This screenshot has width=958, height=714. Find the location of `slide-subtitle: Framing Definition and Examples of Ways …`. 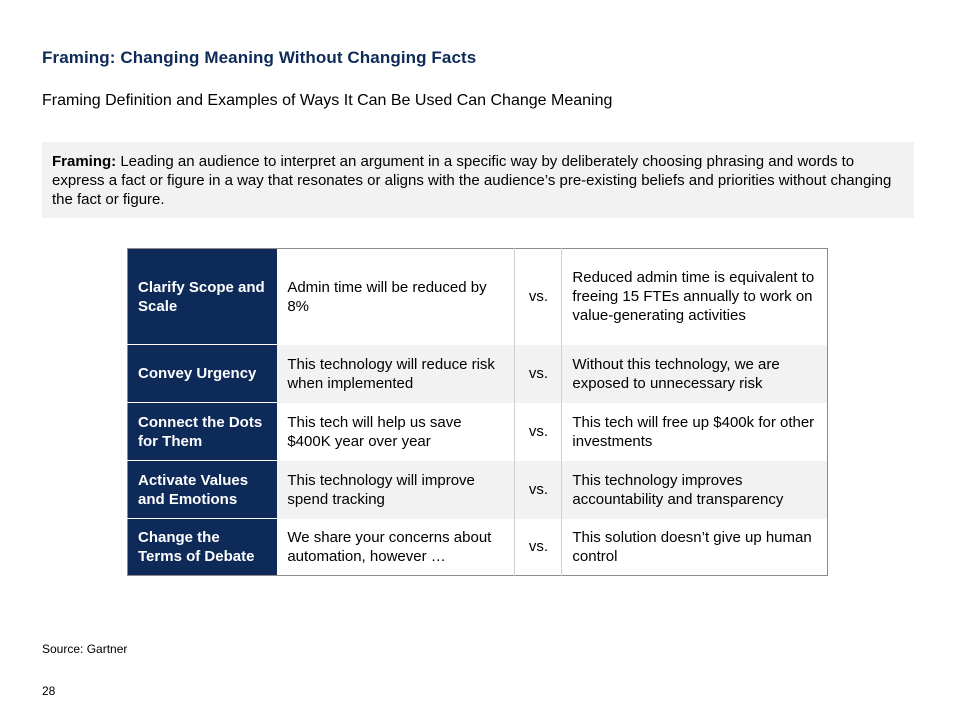

slide-subtitle: Framing Definition and Examples of Ways … is located at coordinates (327, 100).